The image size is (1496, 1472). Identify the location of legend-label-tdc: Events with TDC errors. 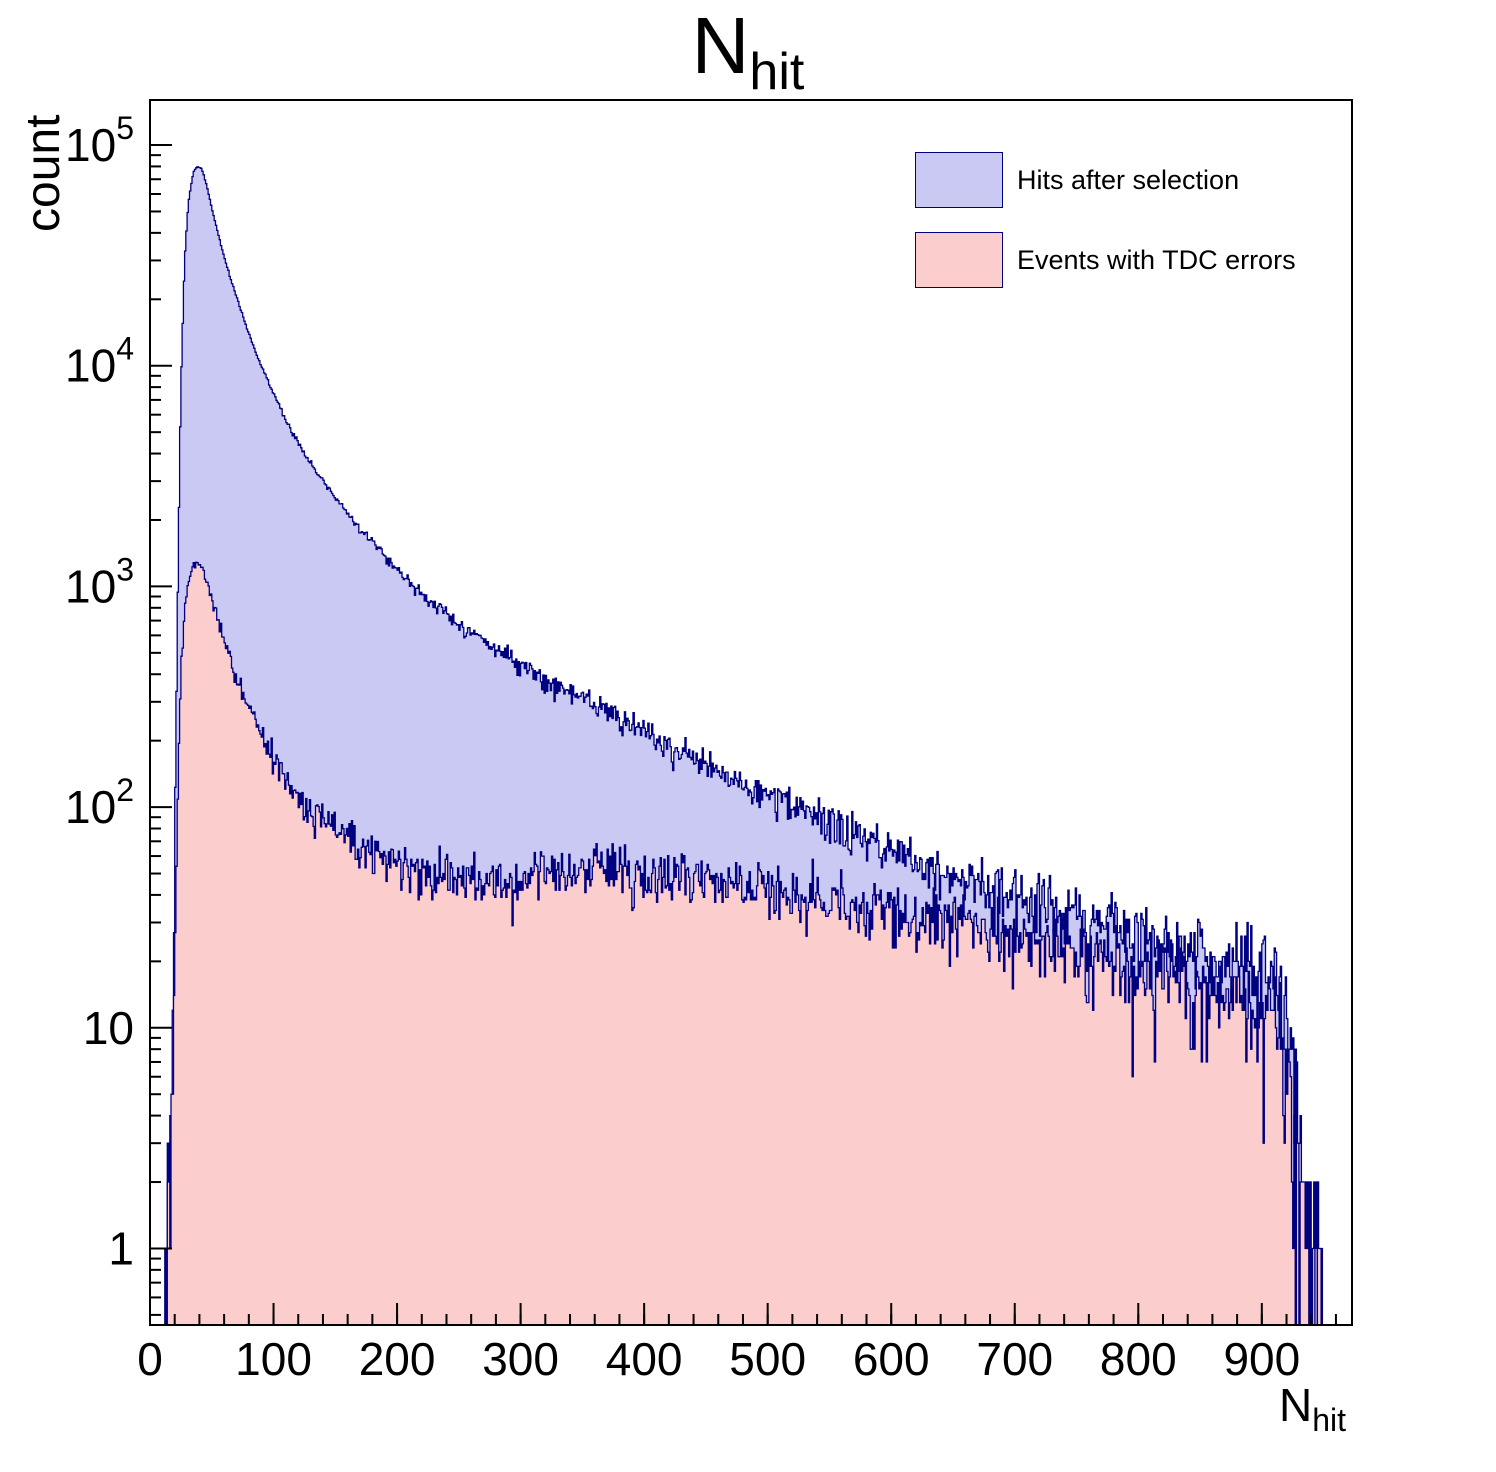
(1156, 259).